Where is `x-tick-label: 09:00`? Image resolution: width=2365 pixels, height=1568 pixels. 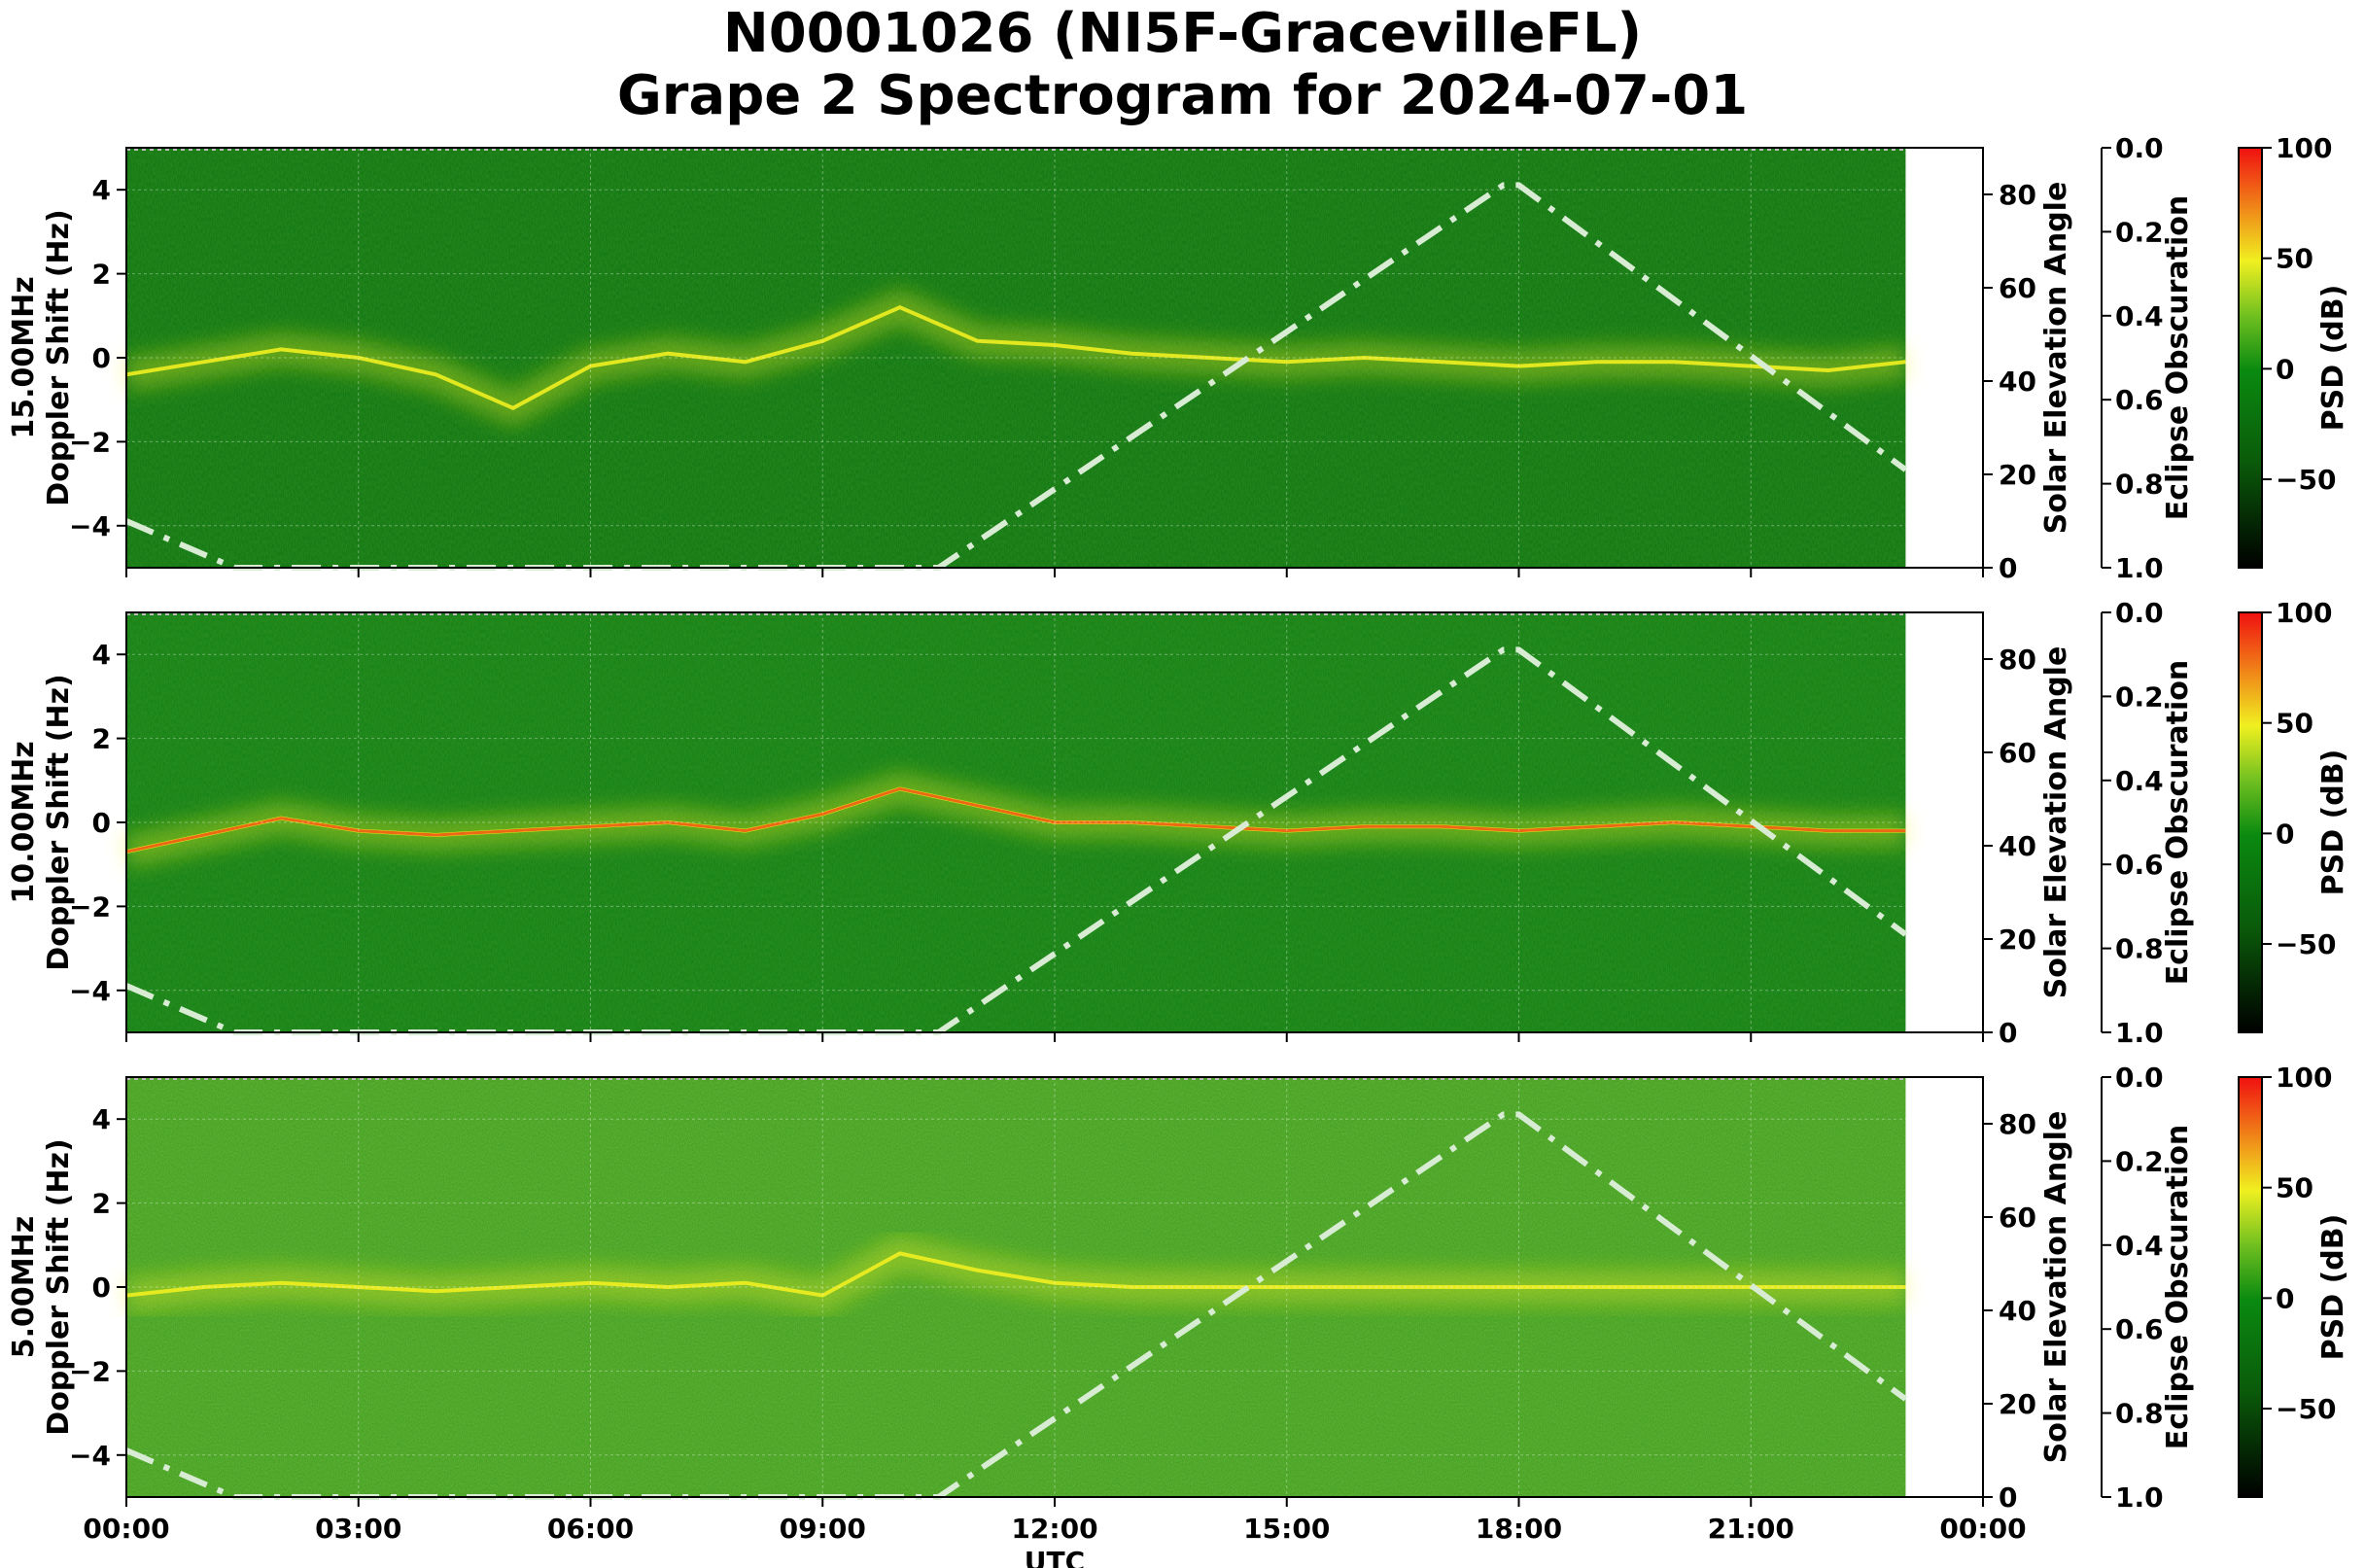
x-tick-label: 09:00 is located at coordinates (823, 1529).